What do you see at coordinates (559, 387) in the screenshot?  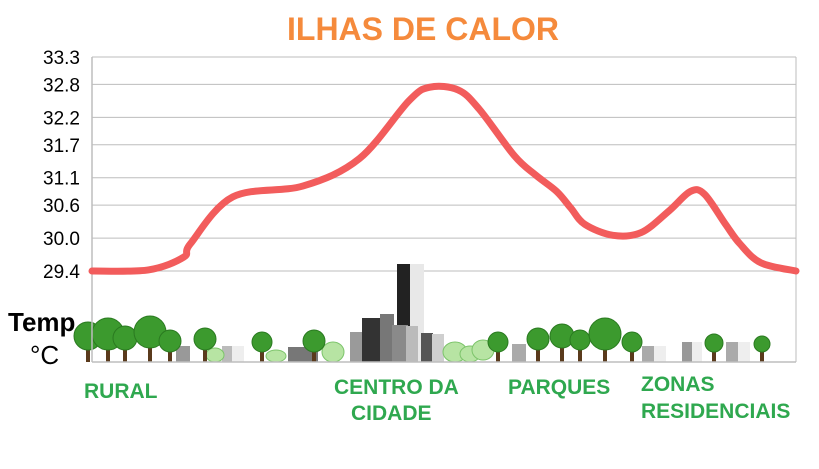 I see `category-label-parks: PARQUES` at bounding box center [559, 387].